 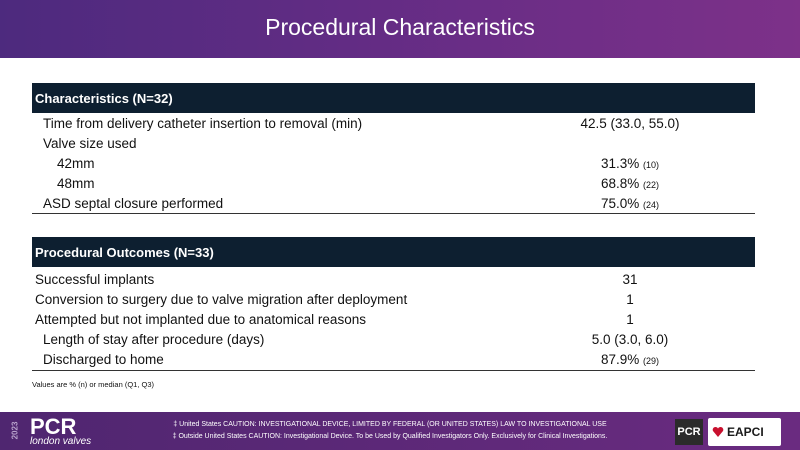 I want to click on row-value-cell: 87.9% (29), so click(x=630, y=359).